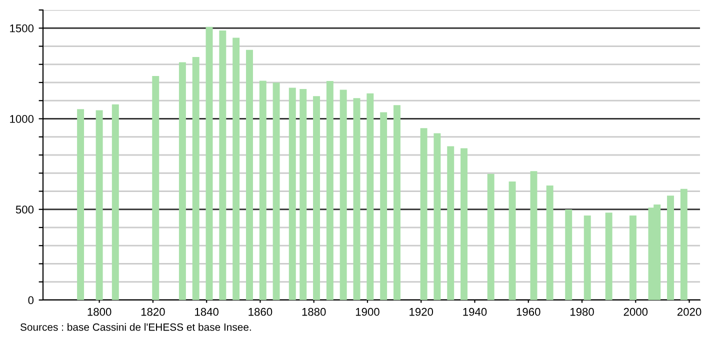  Describe the element at coordinates (135, 327) in the screenshot. I see `source-note: Sources : base Cassini de l'EHESS et base Insee.` at that location.